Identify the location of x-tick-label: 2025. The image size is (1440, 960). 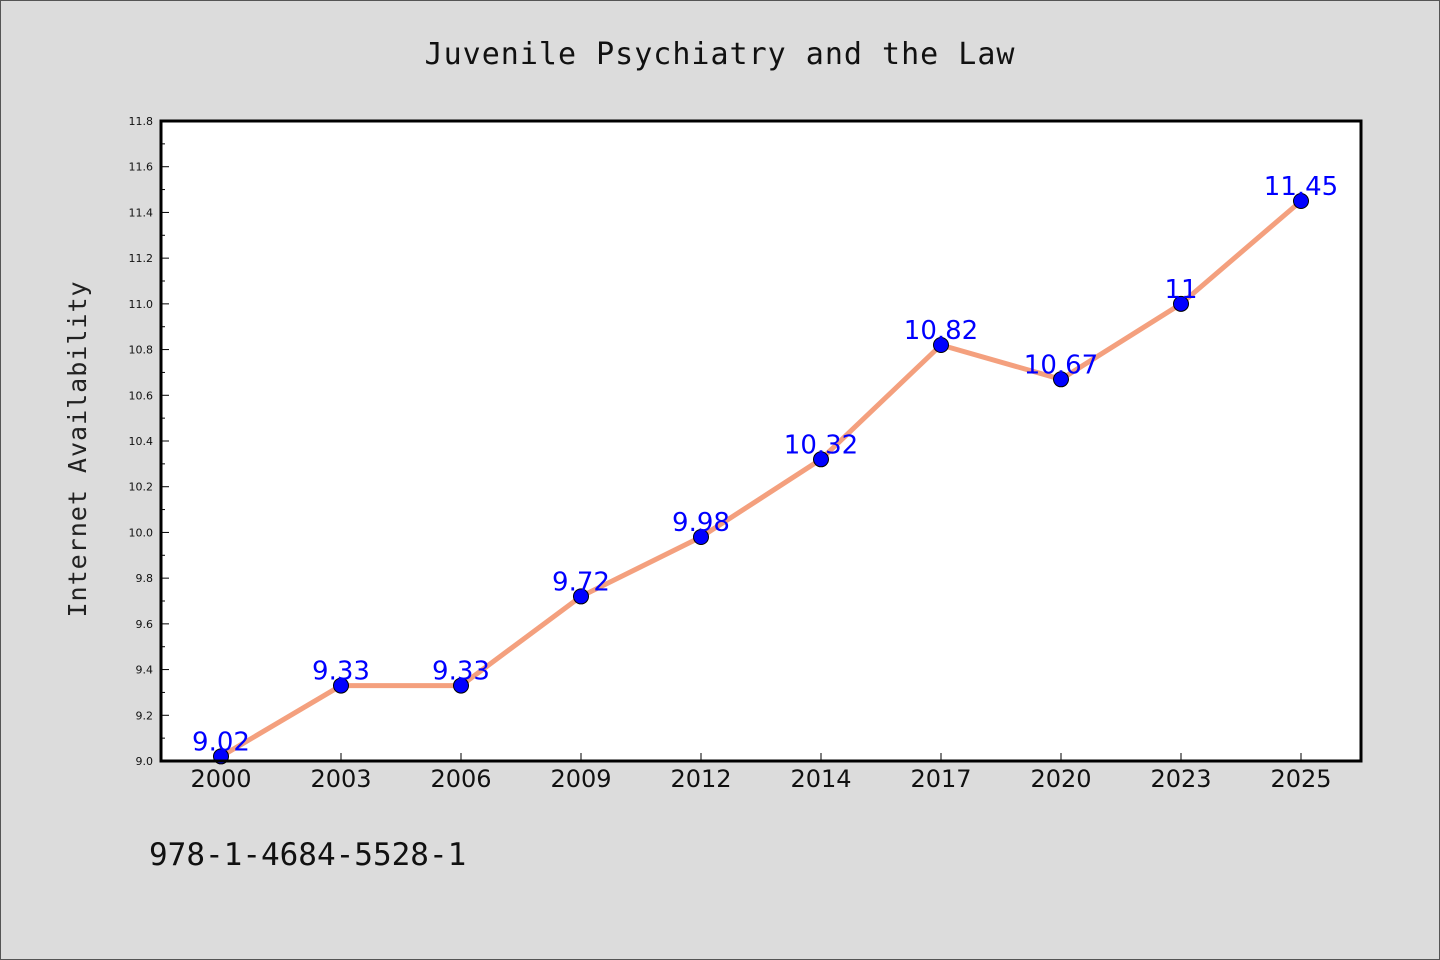
(1300, 779).